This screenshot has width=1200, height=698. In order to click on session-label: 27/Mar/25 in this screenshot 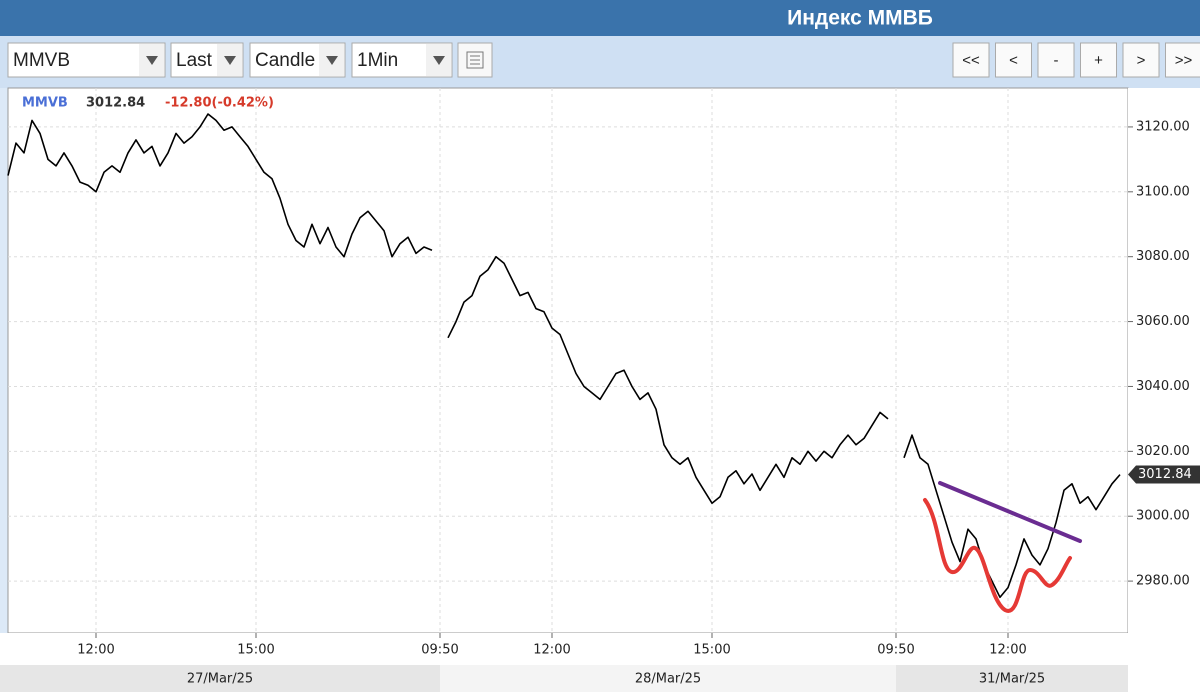, I will do `click(220, 679)`.